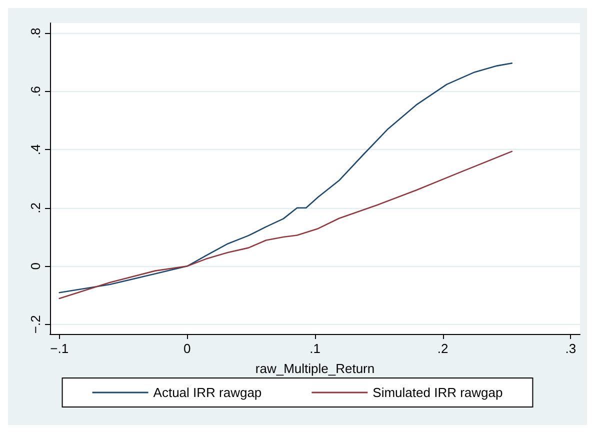 The width and height of the screenshot is (595, 433). Describe the element at coordinates (315, 348) in the screenshot. I see `x-tick-label: .1` at that location.